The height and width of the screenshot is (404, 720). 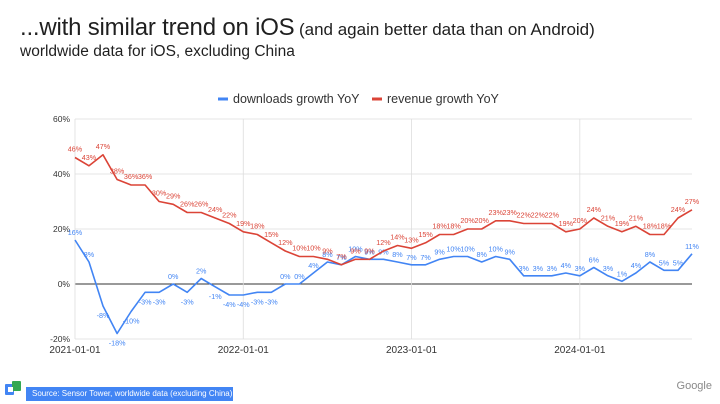 I want to click on y-tick-label: 60%, so click(x=61, y=119).